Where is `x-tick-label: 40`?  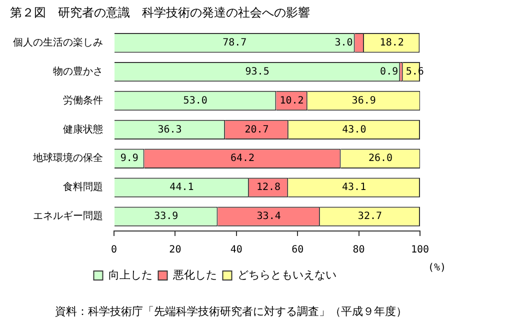
x-tick-label: 40 is located at coordinates (236, 250).